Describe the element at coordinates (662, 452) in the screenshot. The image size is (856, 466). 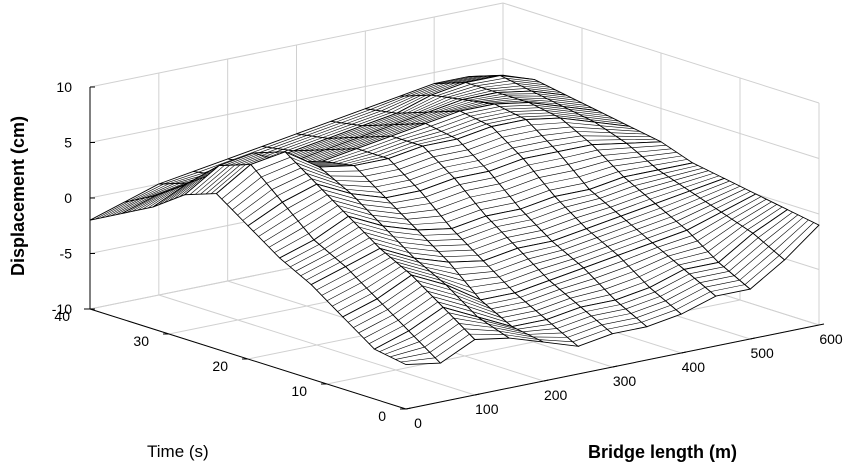
I see `x-axis-label: Bridge length (m)` at that location.